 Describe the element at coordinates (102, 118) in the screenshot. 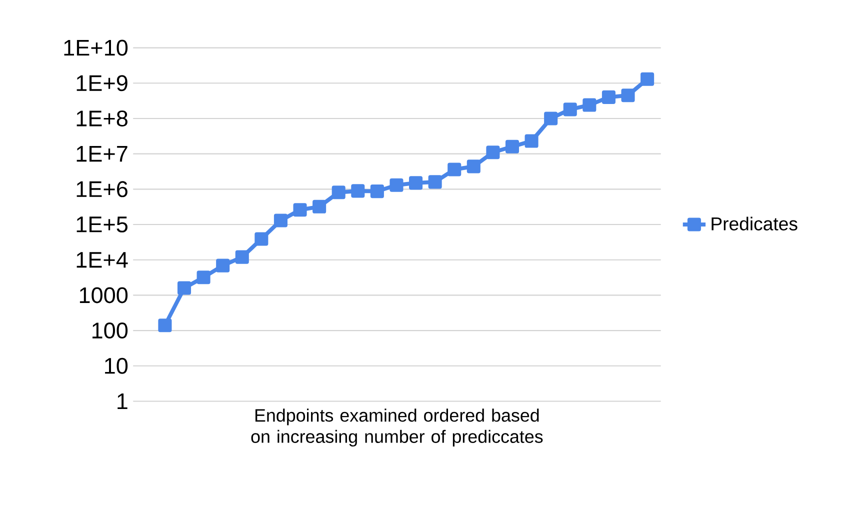

I see `y-tick-label: 1E+8` at that location.